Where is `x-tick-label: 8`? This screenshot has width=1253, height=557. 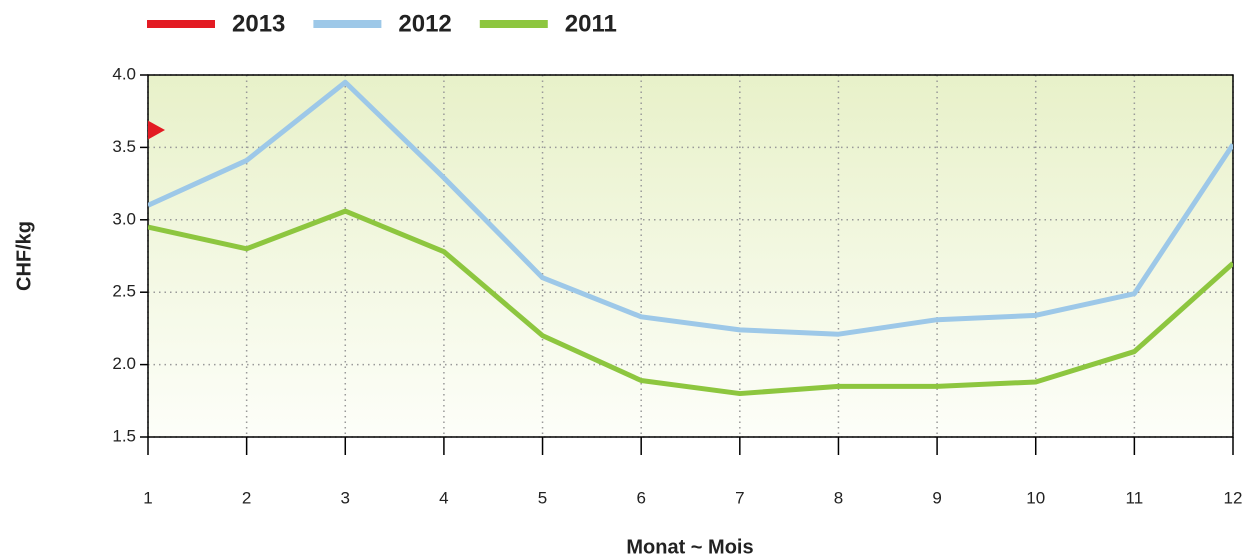
x-tick-label: 8 is located at coordinates (838, 497).